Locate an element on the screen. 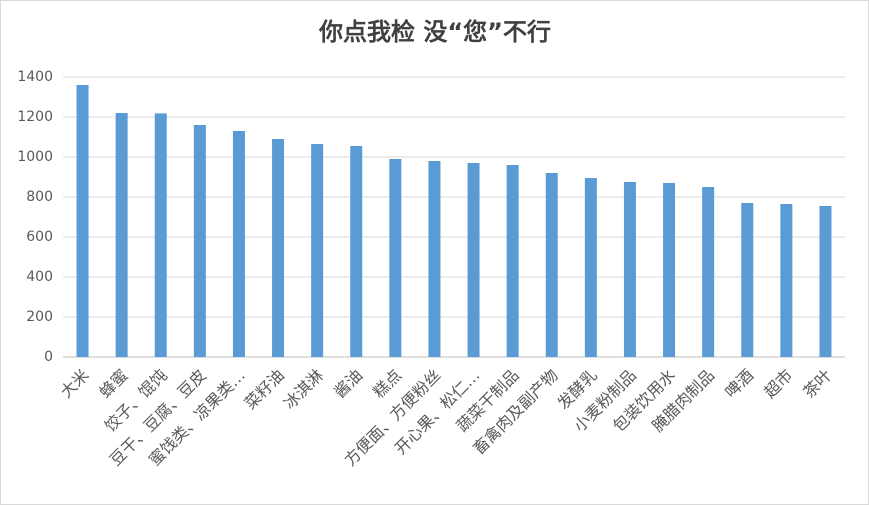 The image size is (869, 505). y-tick-label: 400 is located at coordinates (39, 277).